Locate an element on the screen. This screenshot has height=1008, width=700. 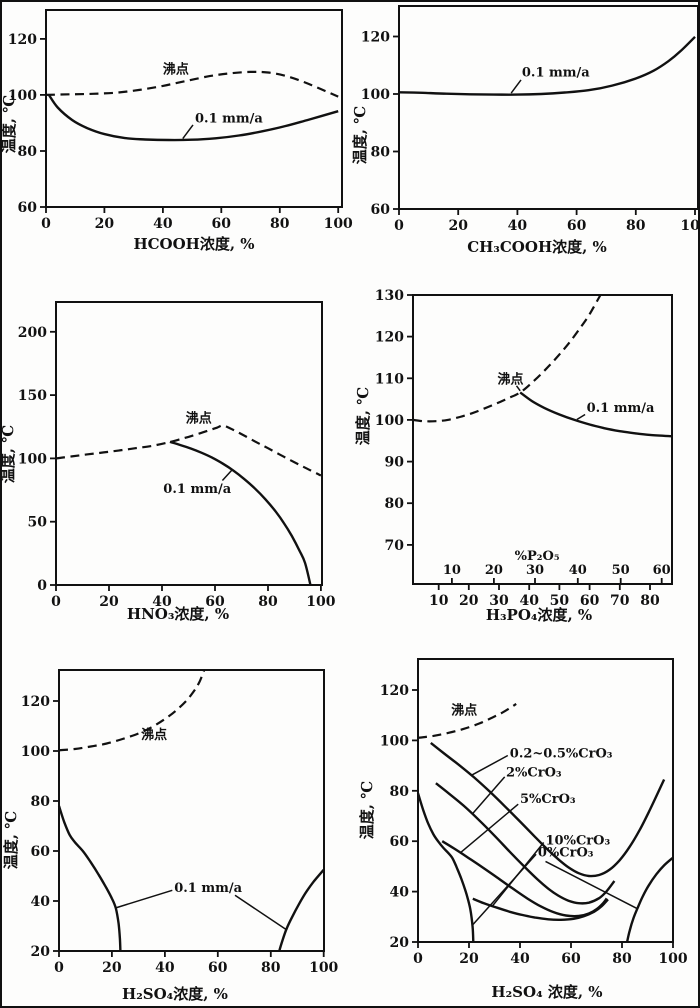
x-axis-title: HNO₃浓度, % is located at coordinates (178, 614).